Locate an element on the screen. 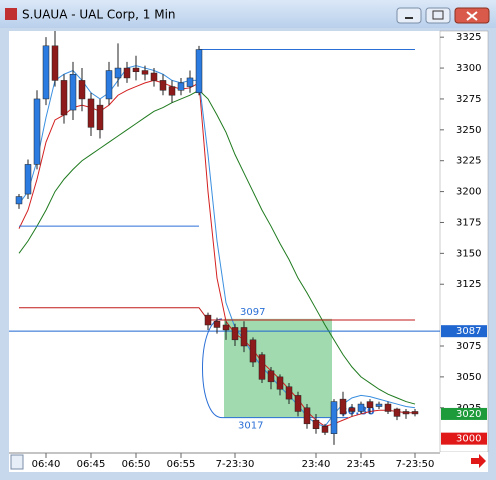 Image resolution: width=496 pixels, height=480 pixels. scroll-handle is located at coordinates (17, 462).